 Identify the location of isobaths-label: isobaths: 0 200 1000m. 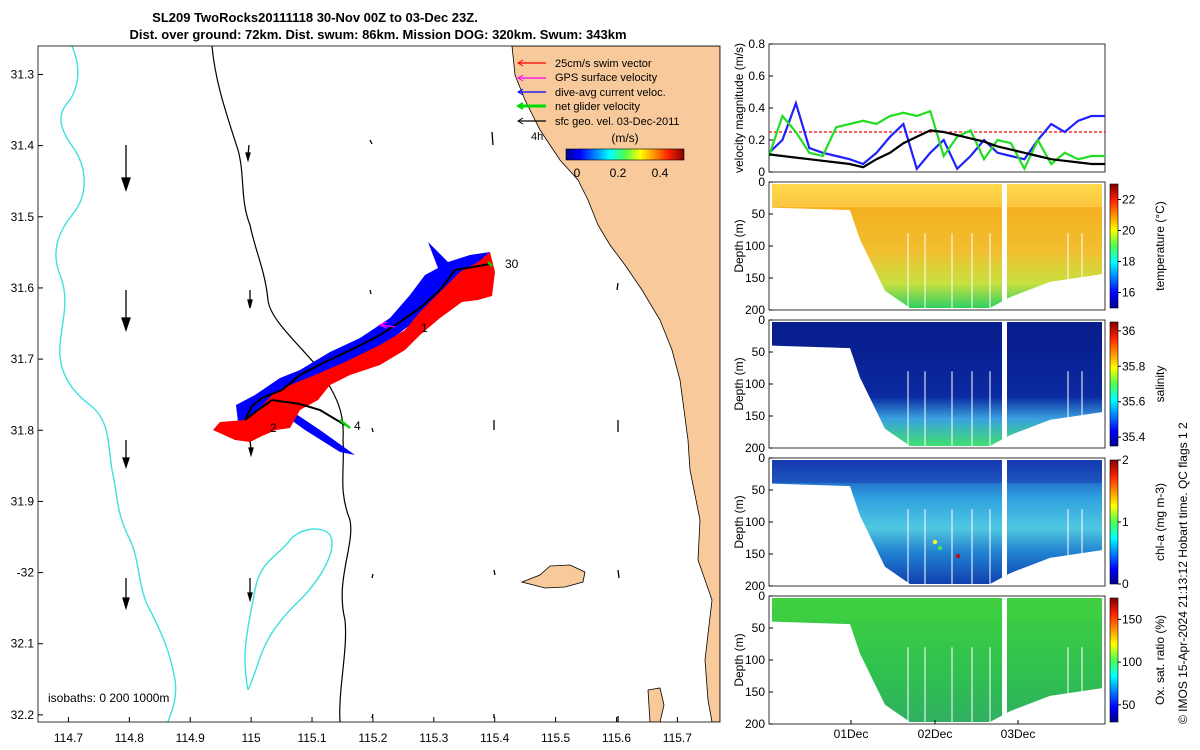
(108, 698).